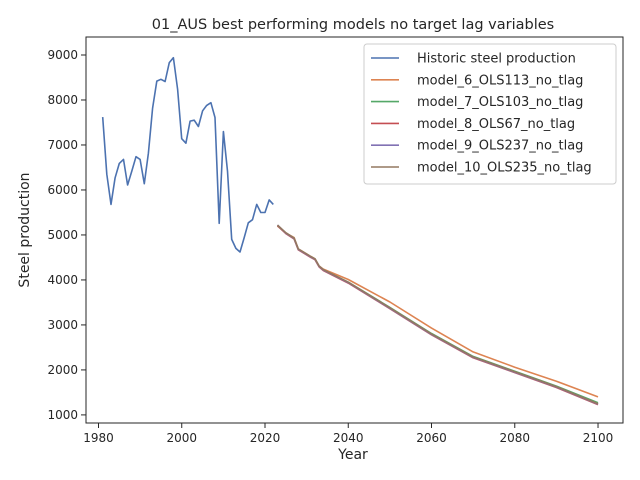 This screenshot has width=640, height=480. I want to click on y-tick-label: 6000, so click(62, 190).